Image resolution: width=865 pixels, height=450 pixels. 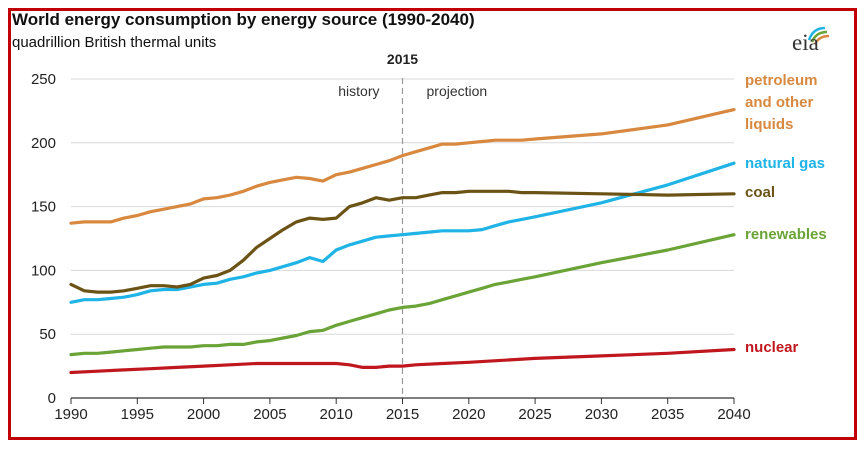 What do you see at coordinates (818, 35) in the screenshot?
I see `eia-logo-icon` at bounding box center [818, 35].